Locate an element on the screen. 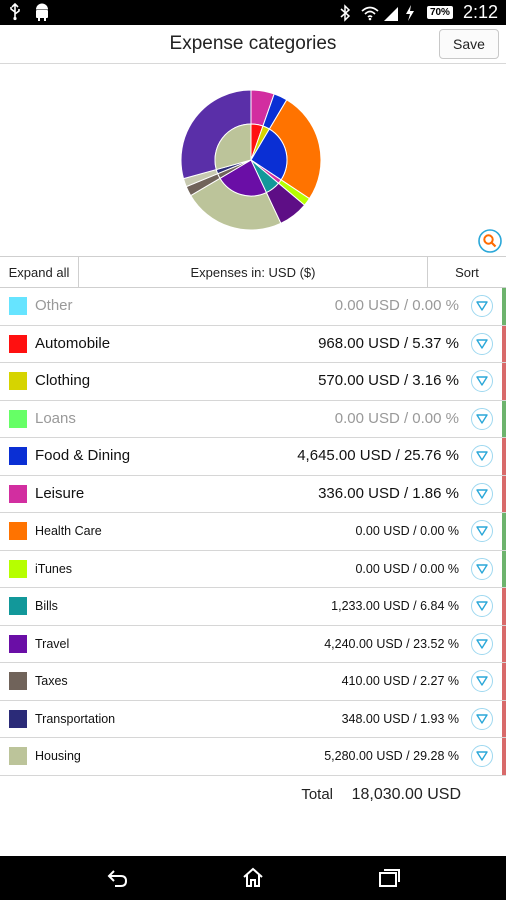  clock: 2:12 is located at coordinates (480, 12).